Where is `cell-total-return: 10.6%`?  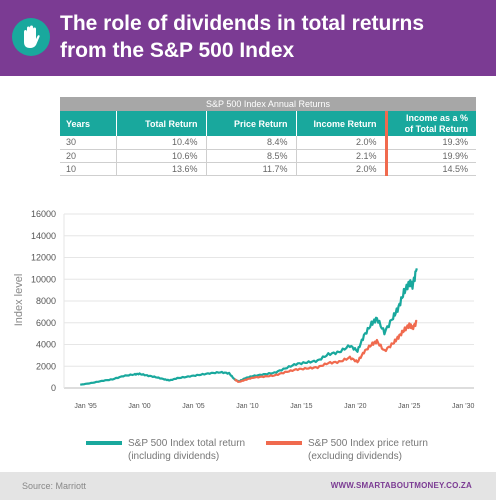
cell-total-return: 10.6% is located at coordinates (161, 156).